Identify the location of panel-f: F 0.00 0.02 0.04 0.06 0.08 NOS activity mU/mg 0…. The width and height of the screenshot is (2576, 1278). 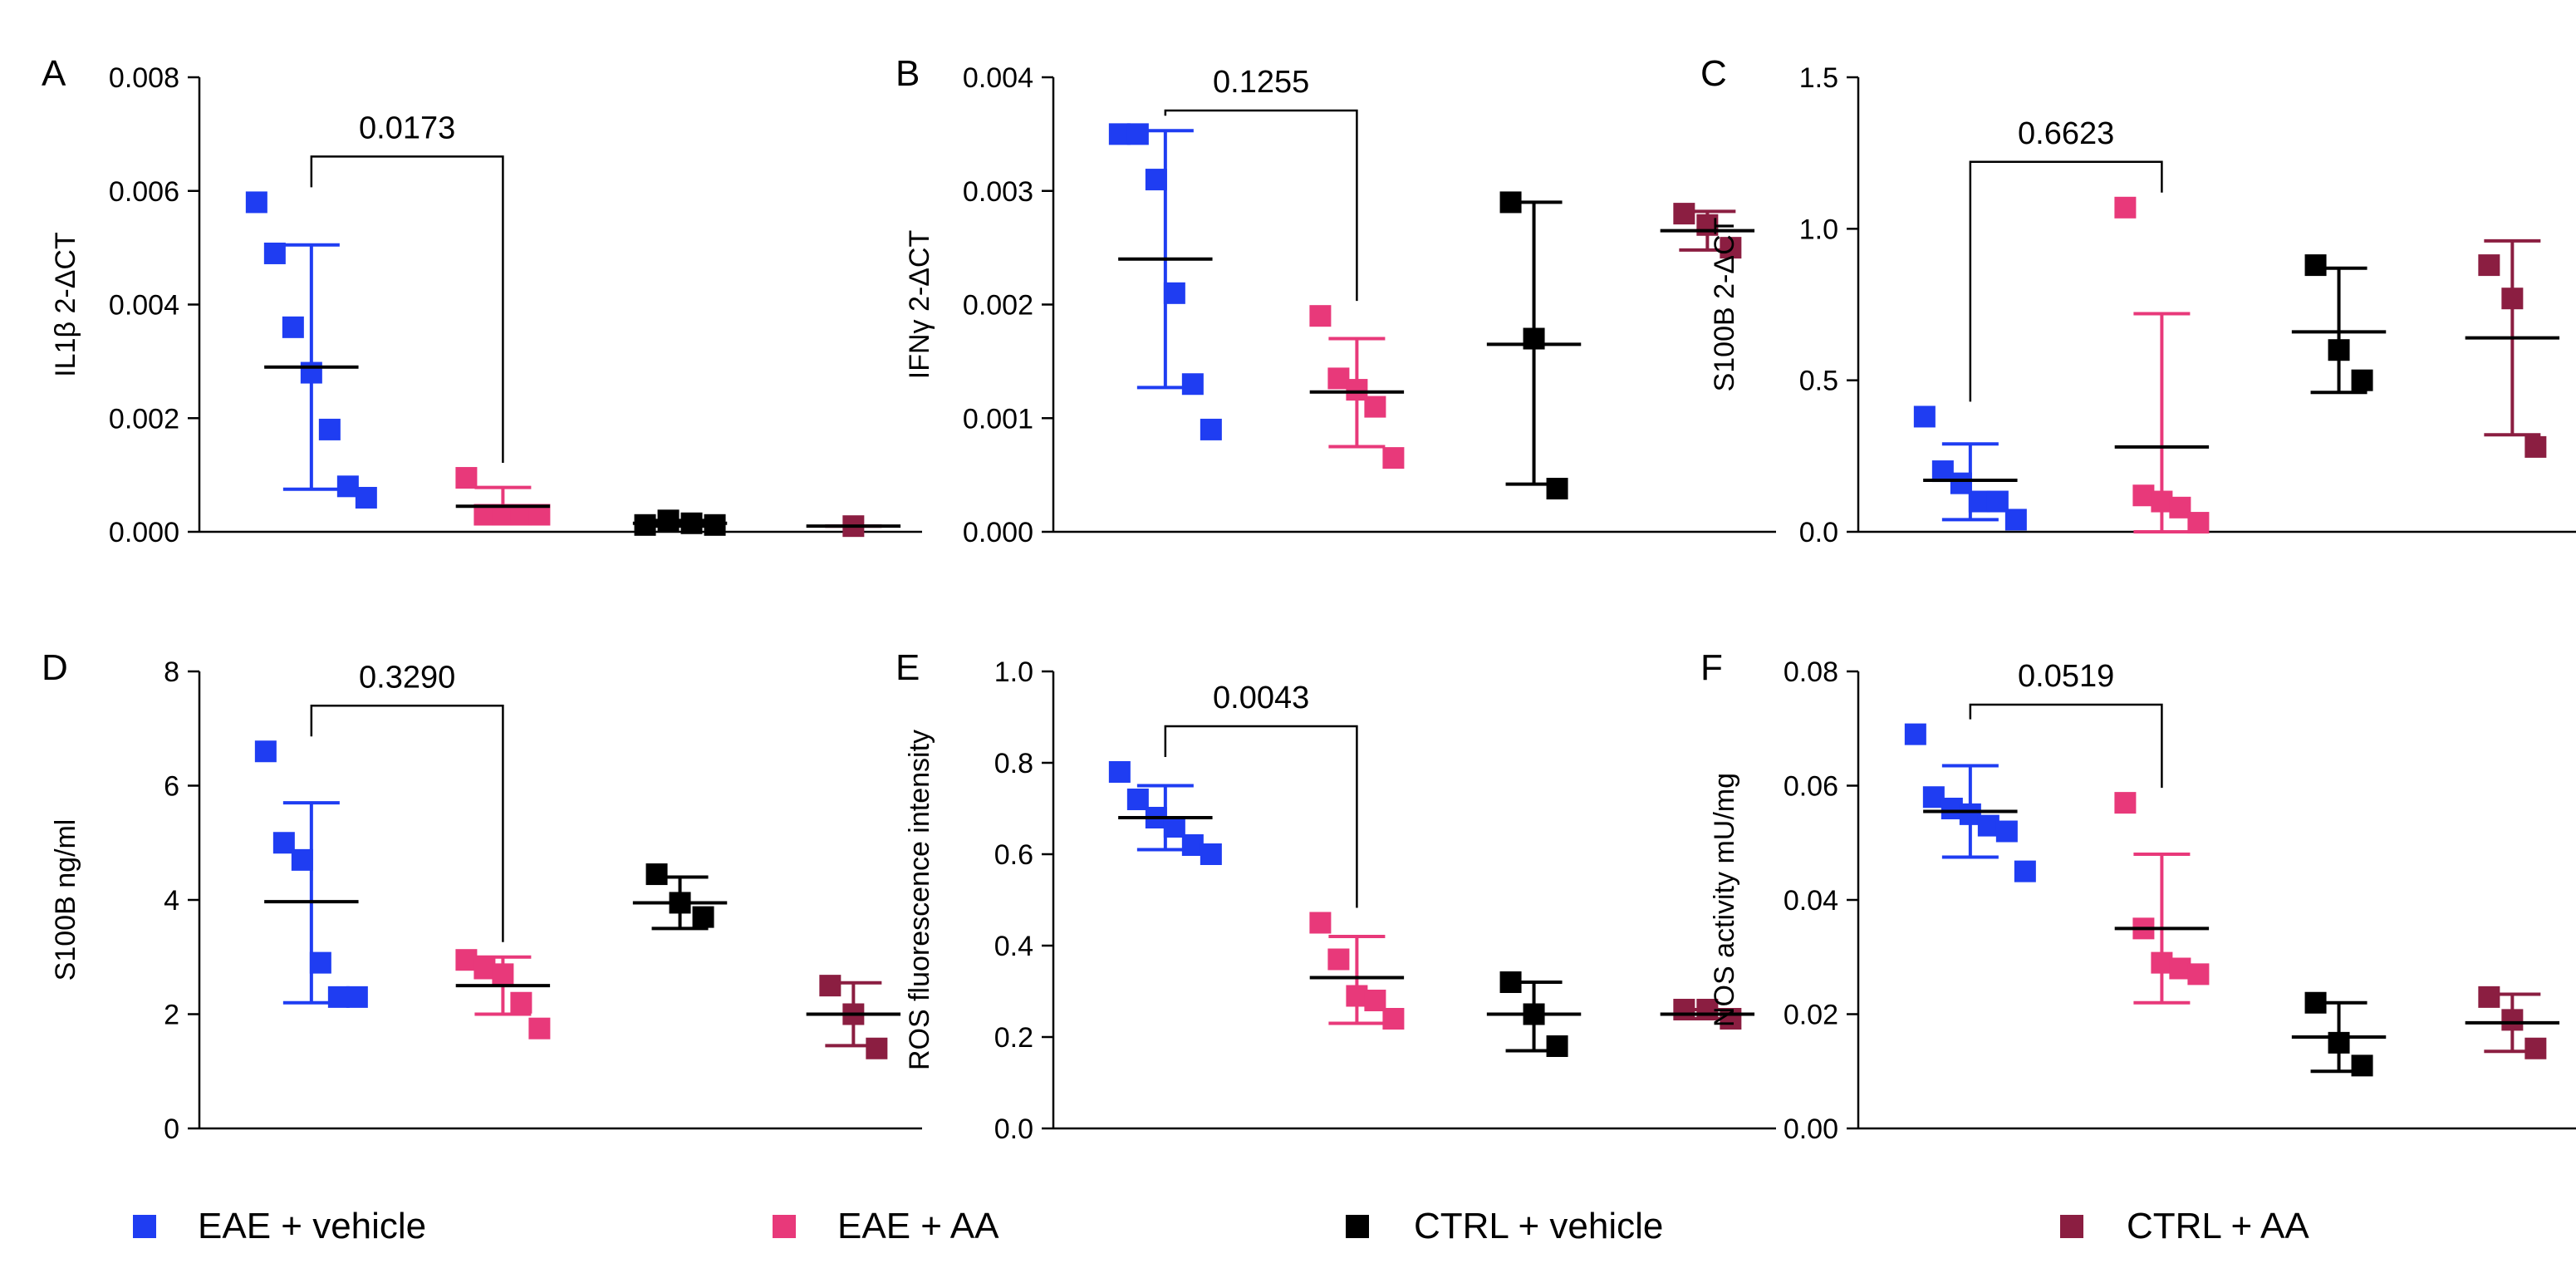
(2138, 896).